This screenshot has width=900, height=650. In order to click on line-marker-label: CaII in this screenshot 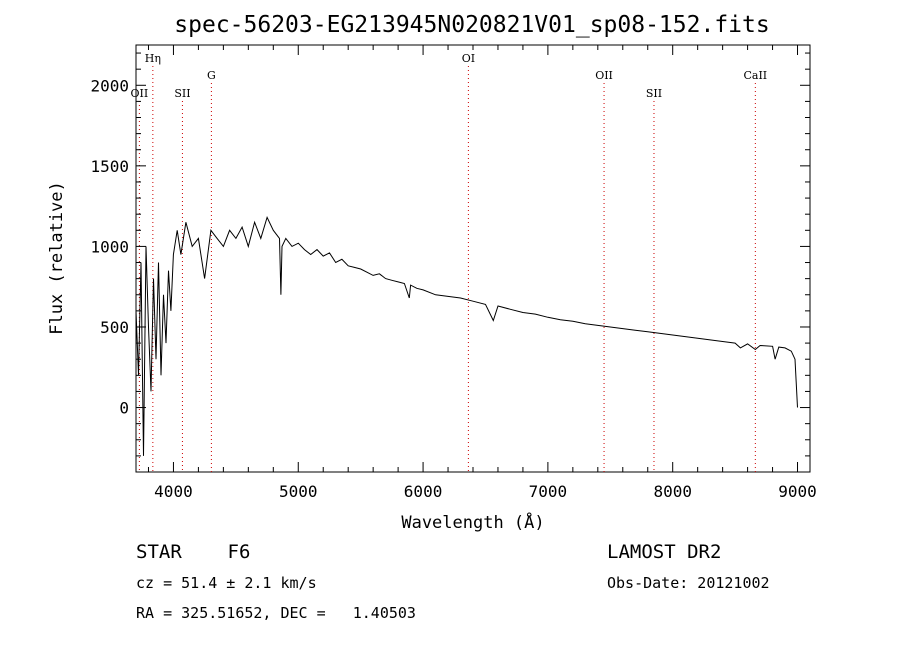, I will do `click(755, 75)`.